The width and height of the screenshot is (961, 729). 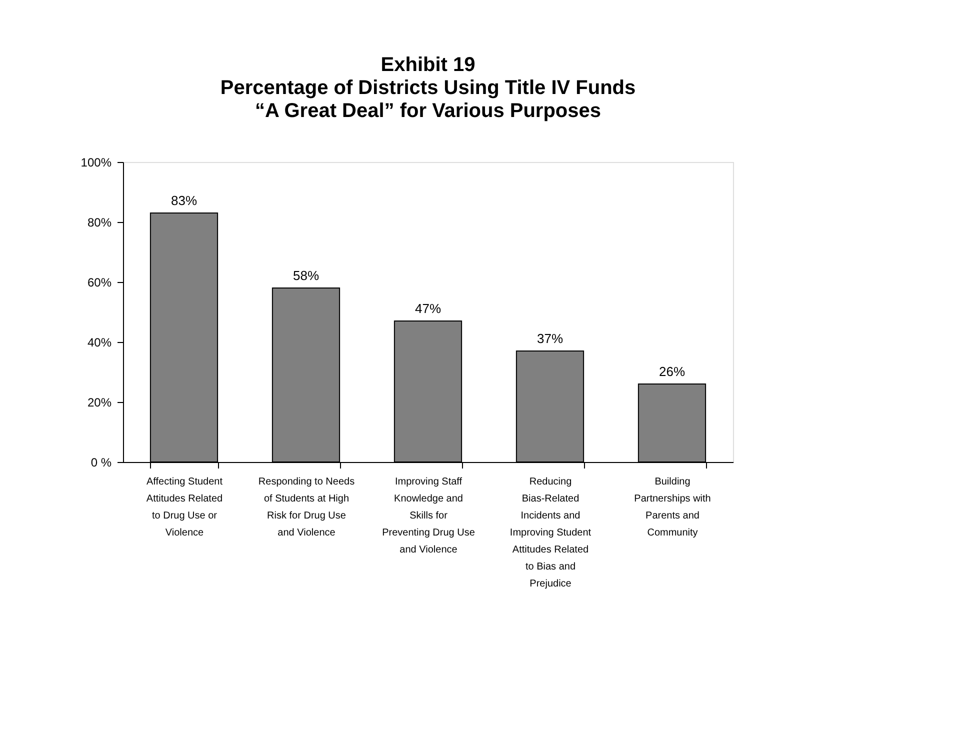 What do you see at coordinates (96, 163) in the screenshot?
I see `y-tick-label: 100%` at bounding box center [96, 163].